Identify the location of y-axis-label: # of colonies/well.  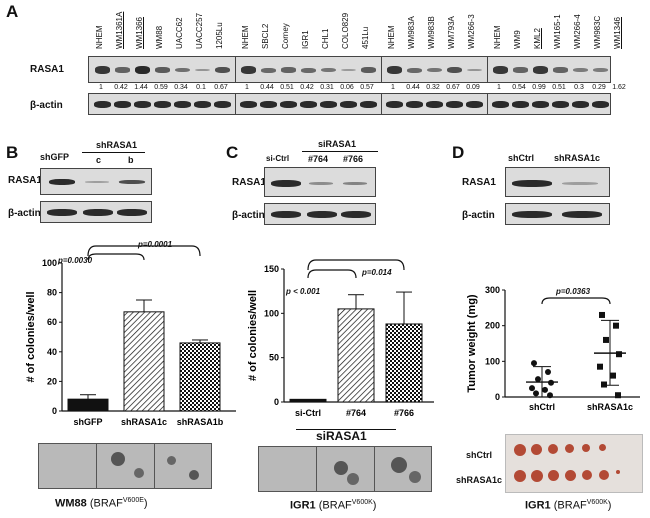
(31, 336).